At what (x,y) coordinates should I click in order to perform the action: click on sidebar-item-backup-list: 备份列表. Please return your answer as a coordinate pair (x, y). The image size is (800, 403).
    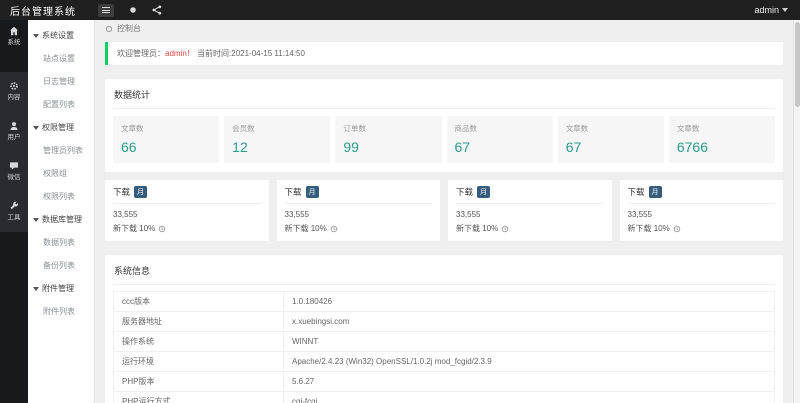
    Looking at the image, I should click on (59, 265).